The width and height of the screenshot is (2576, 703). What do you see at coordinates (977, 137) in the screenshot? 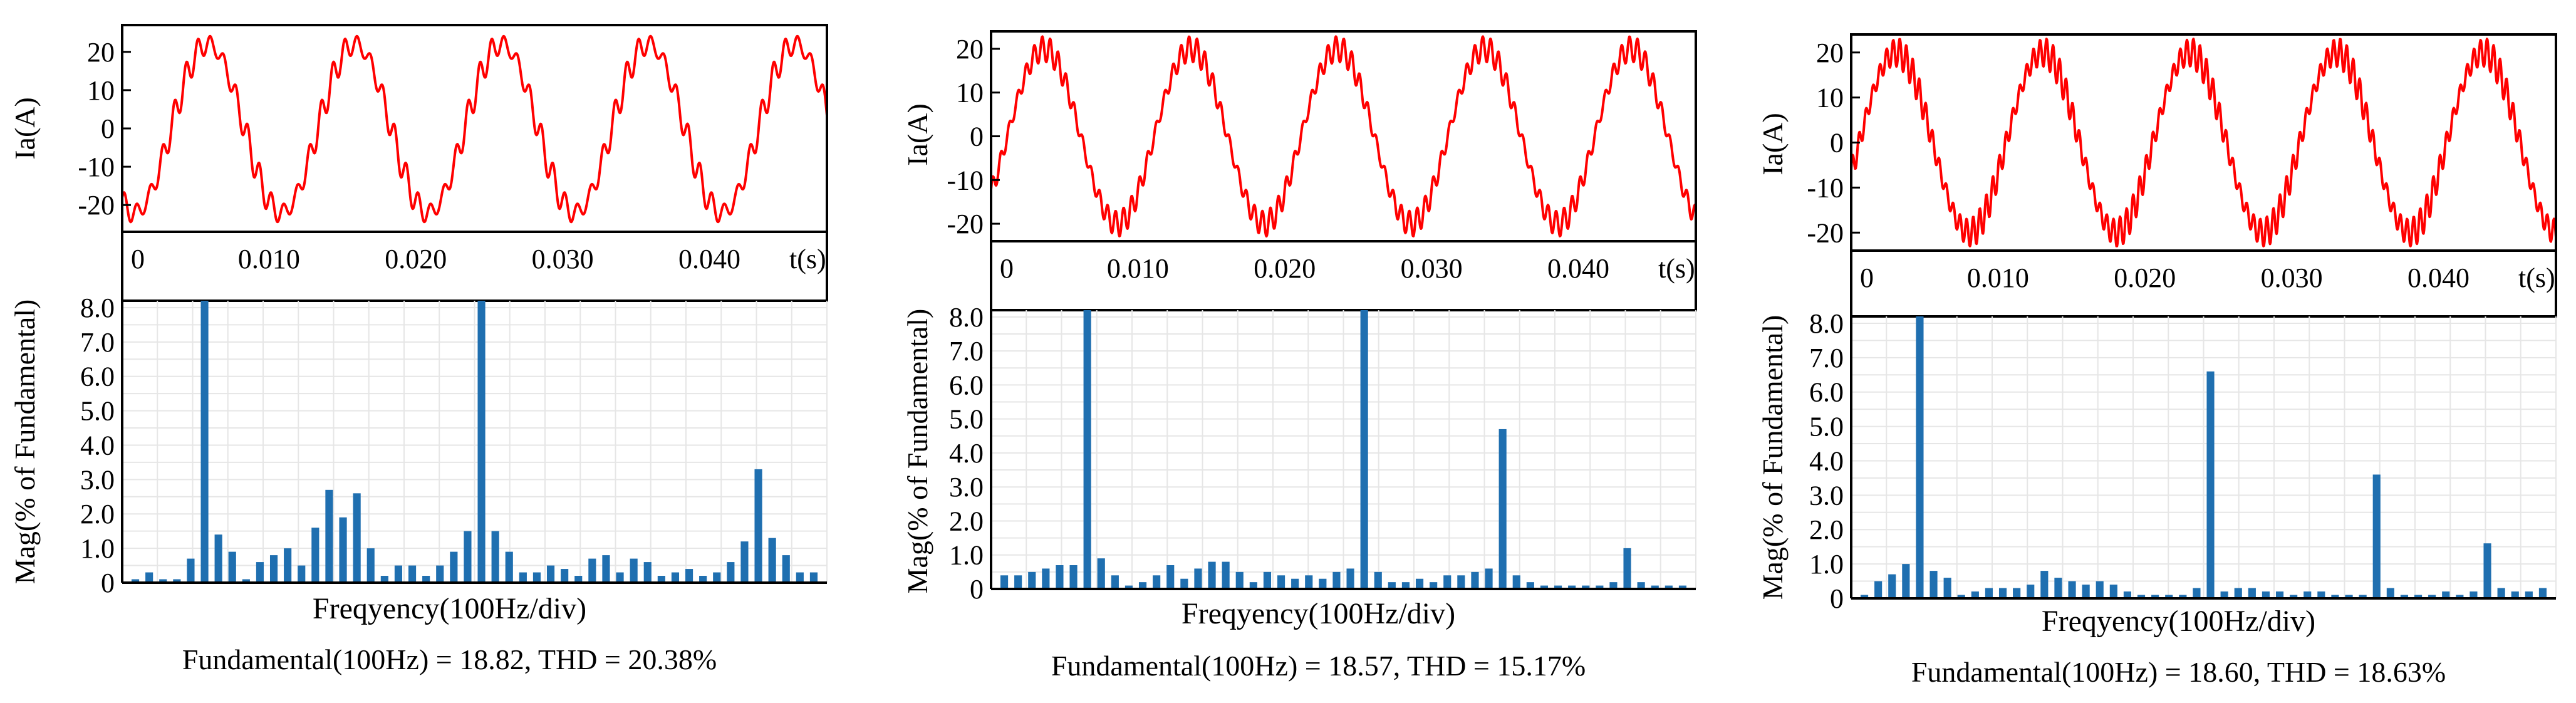
I see `middle-ia-tick-label: 0` at bounding box center [977, 137].